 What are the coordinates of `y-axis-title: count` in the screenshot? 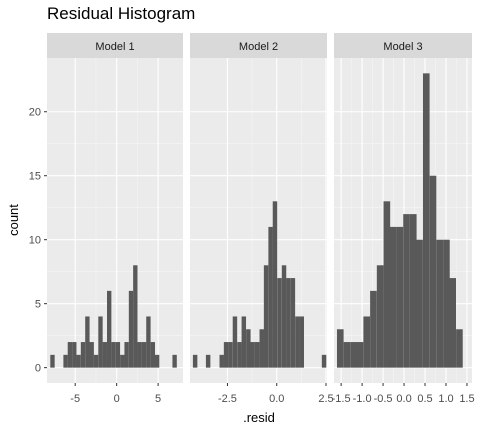 It's located at (13, 220).